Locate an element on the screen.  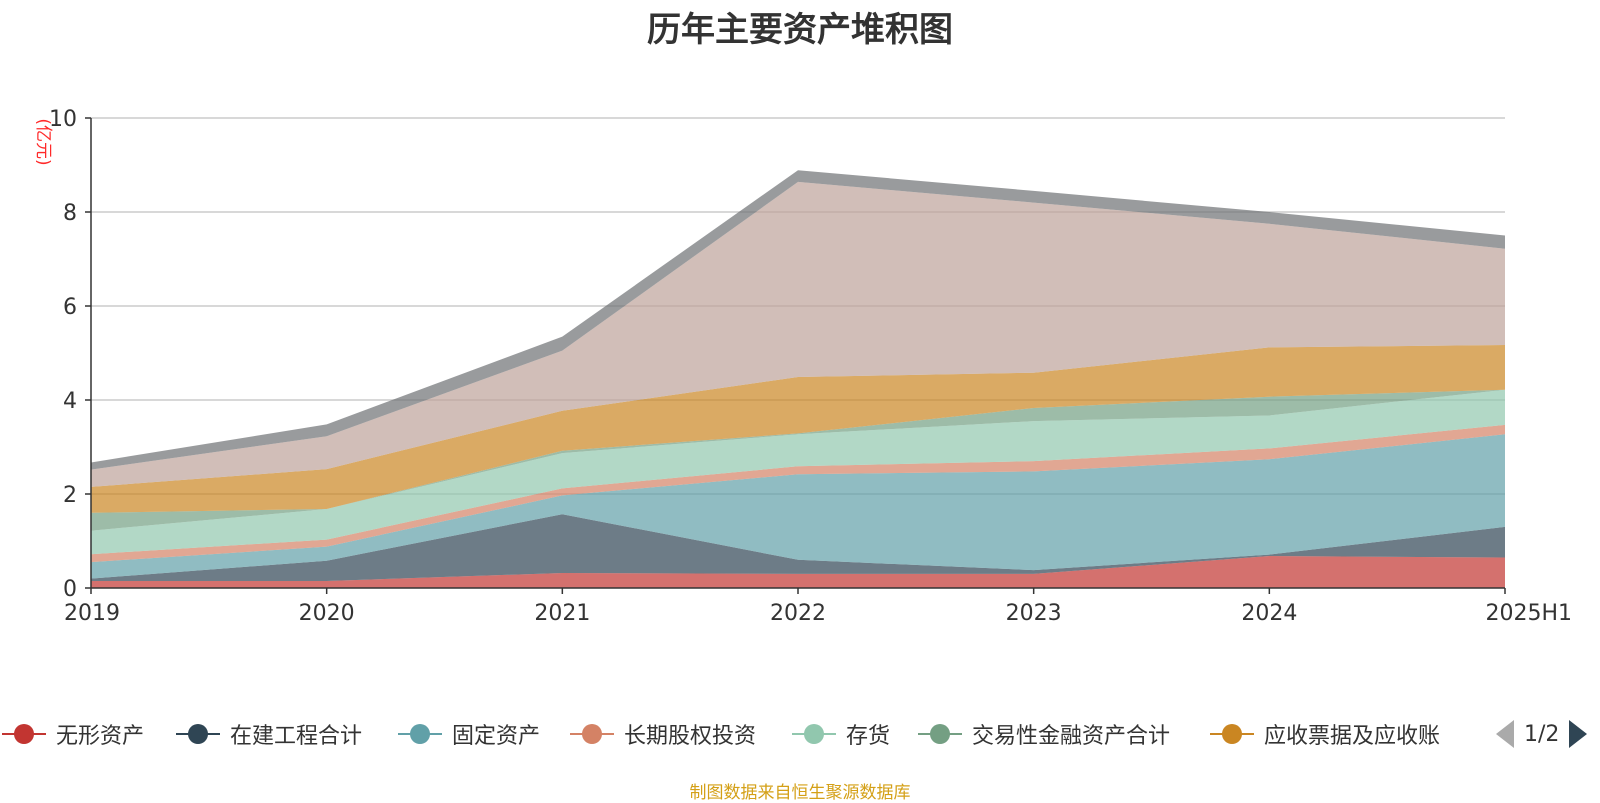
x-tick-label: 2023 is located at coordinates (1034, 613).